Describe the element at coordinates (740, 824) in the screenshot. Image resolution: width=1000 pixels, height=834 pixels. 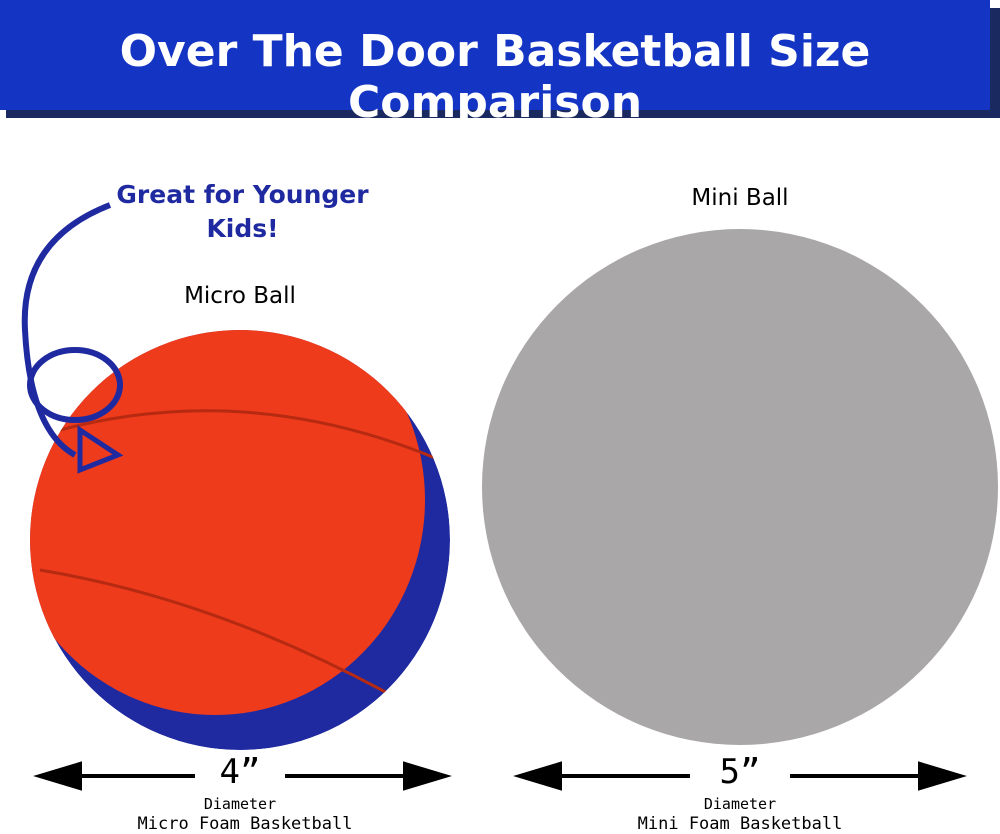
I see `ball-name: Mini Foam Basketball` at that location.